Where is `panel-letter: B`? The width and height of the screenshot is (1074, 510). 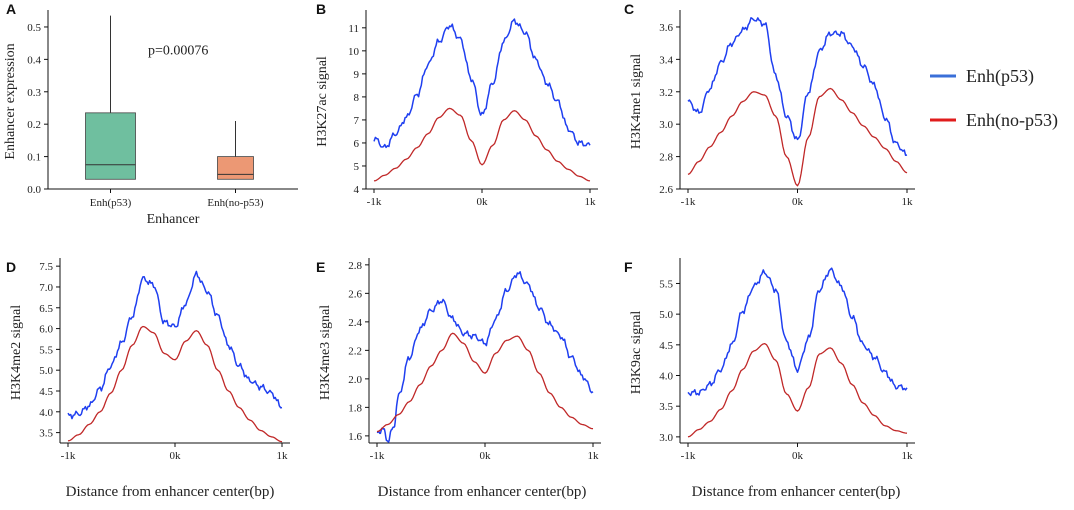 panel-letter: B is located at coordinates (321, 9).